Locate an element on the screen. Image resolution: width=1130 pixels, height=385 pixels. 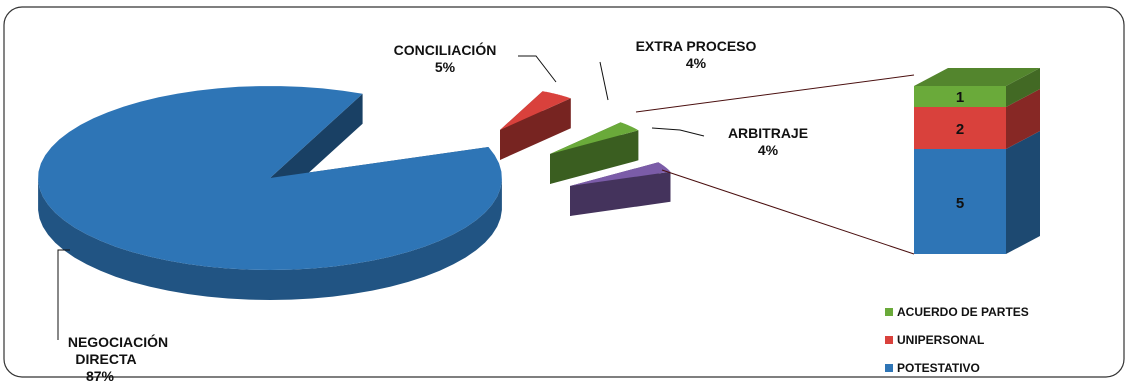
slice-label-negociacion-line1: NEGOCIACIÓN is located at coordinates (118, 341).